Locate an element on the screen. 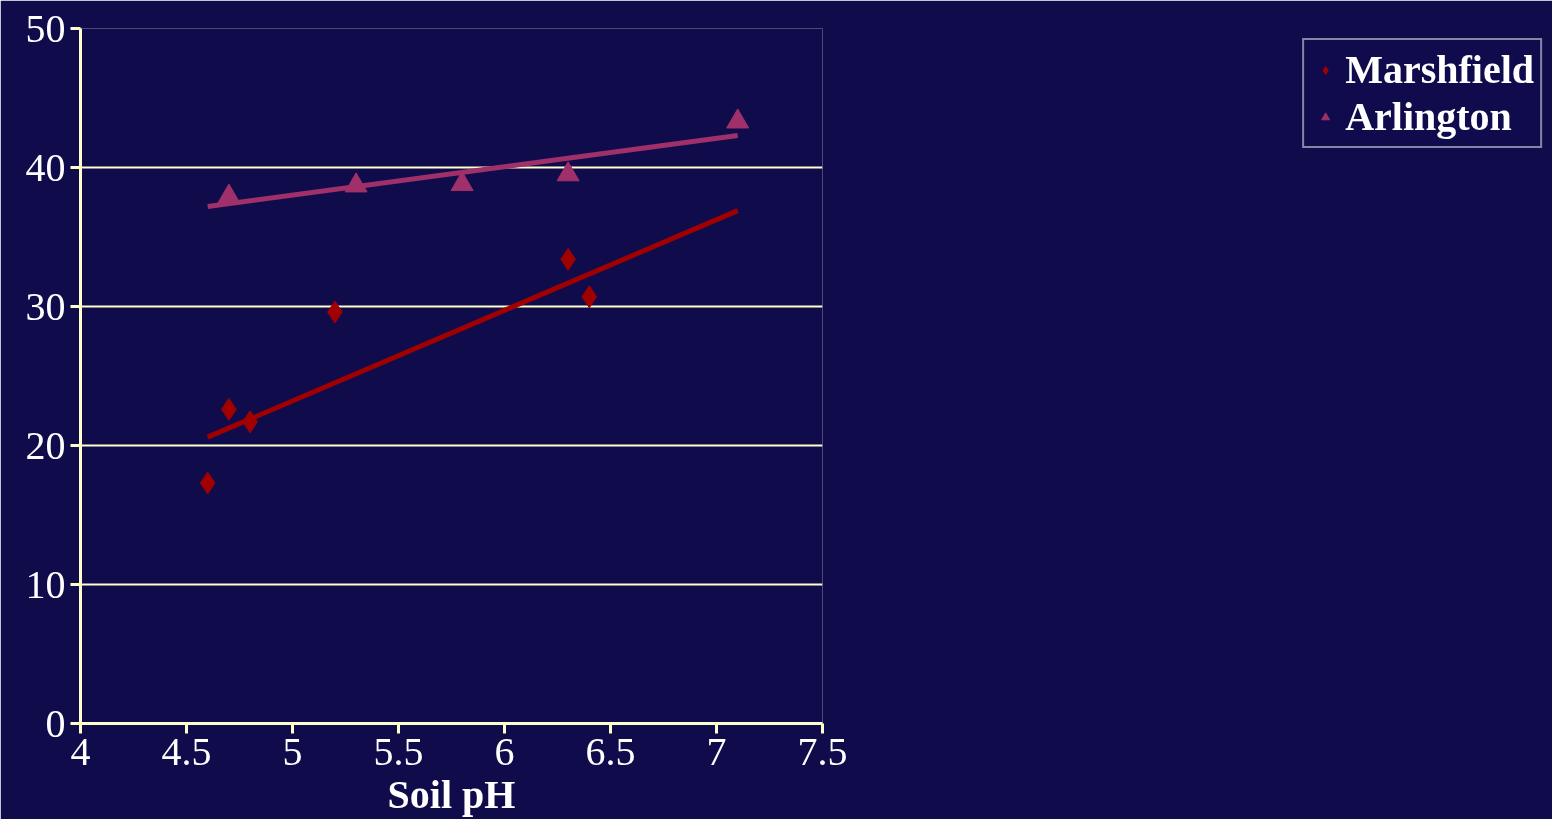 The width and height of the screenshot is (1552, 819). x-tick-label: 7 is located at coordinates (716, 751).